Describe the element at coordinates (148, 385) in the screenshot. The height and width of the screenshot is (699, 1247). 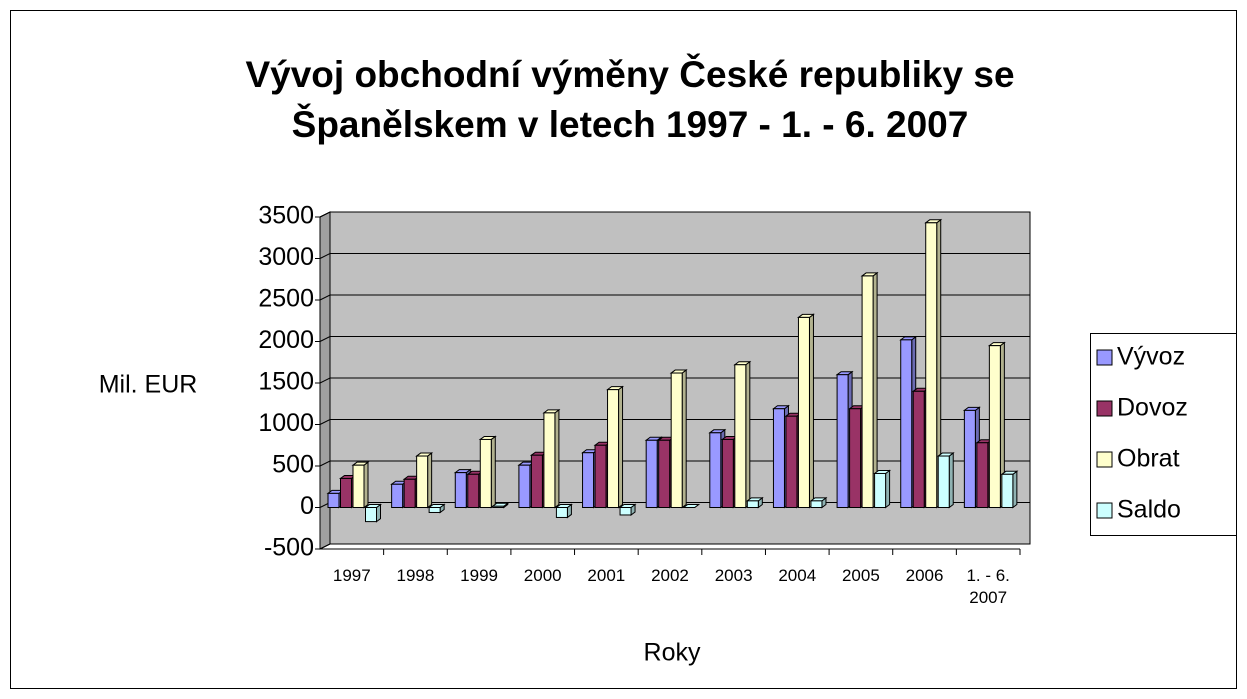
I see `y-axis-label: Mil. EUR` at that location.